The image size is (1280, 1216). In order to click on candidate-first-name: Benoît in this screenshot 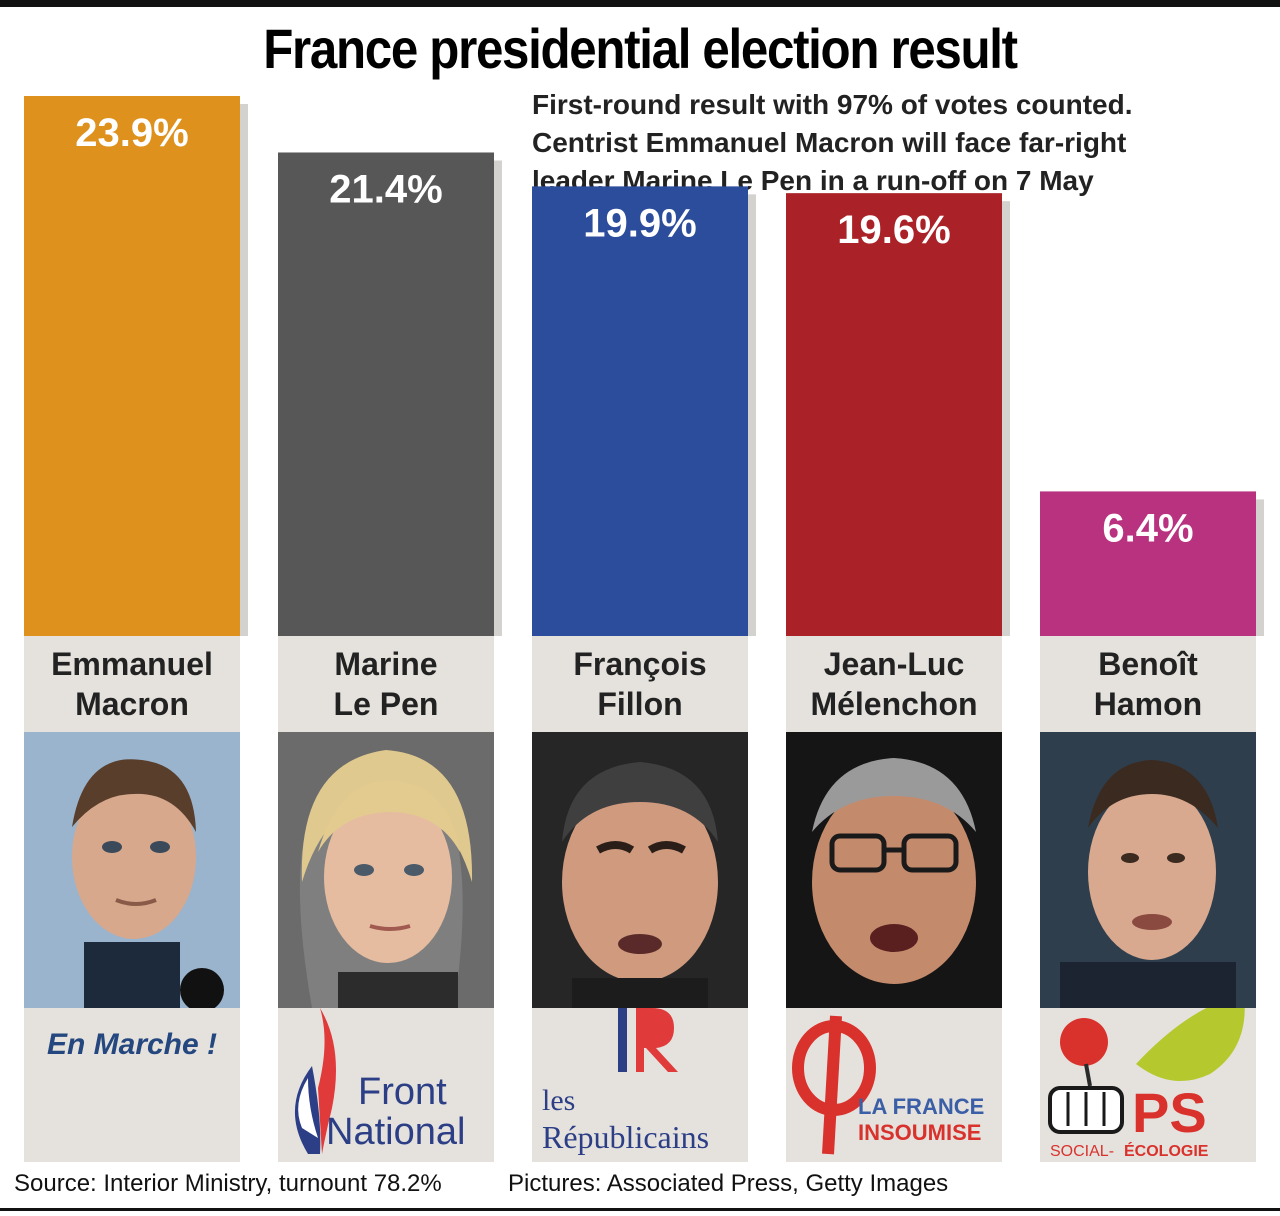, I will do `click(1148, 664)`.